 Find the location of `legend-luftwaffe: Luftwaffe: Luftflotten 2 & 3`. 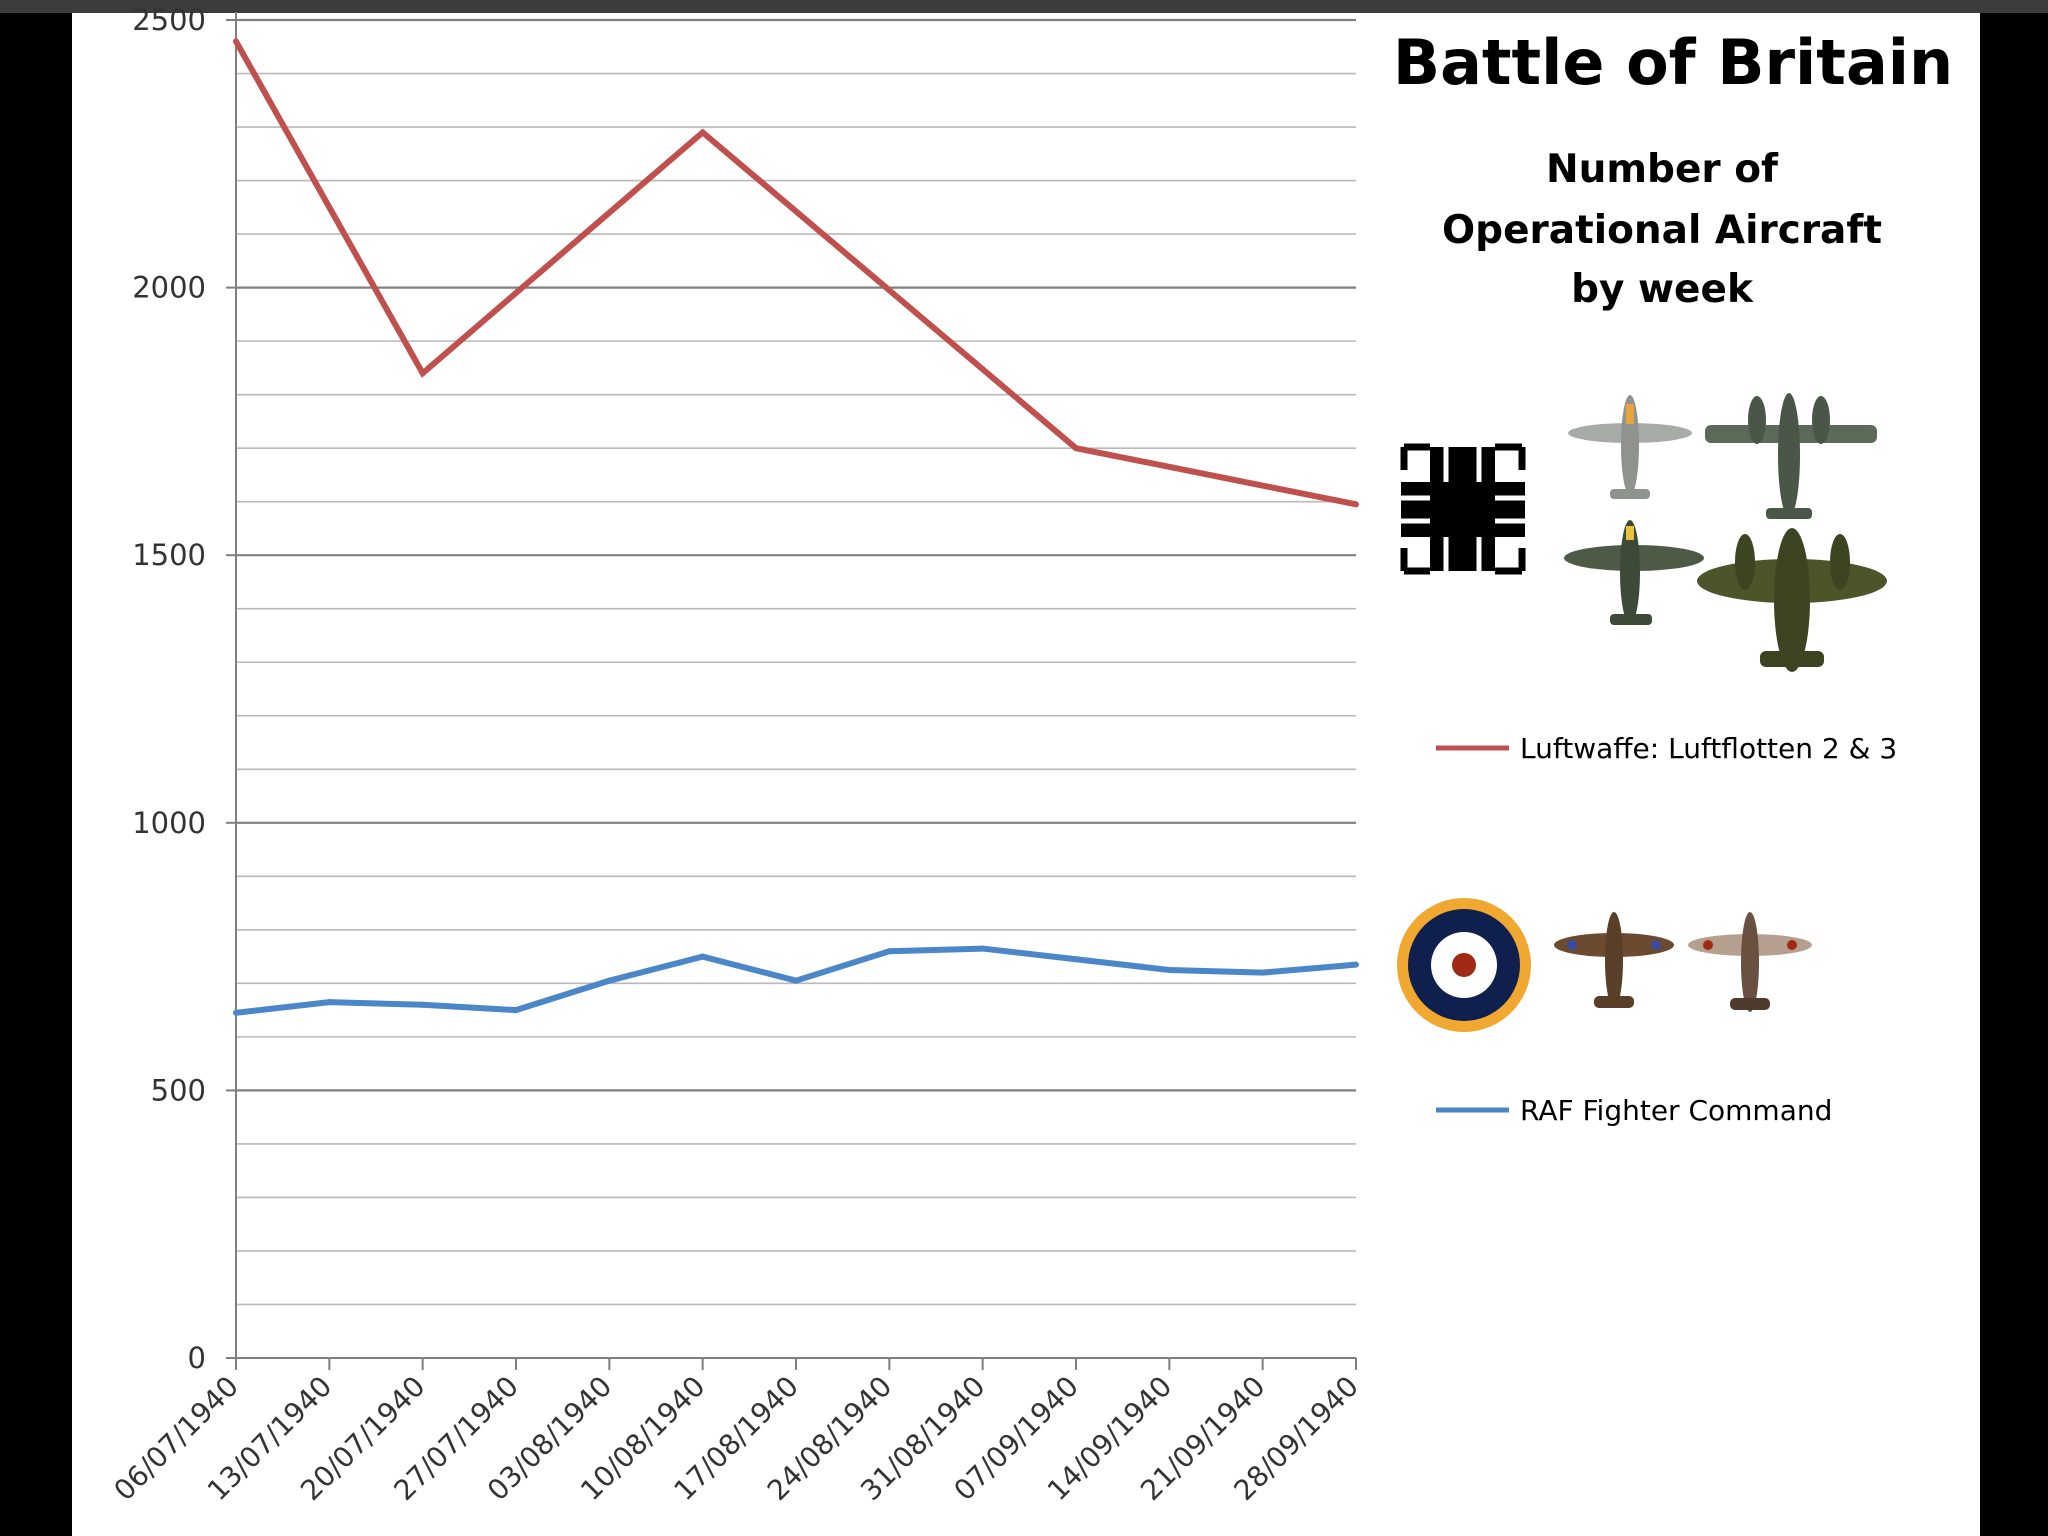

legend-luftwaffe: Luftwaffe: Luftflotten 2 & 3 is located at coordinates (1666, 748).